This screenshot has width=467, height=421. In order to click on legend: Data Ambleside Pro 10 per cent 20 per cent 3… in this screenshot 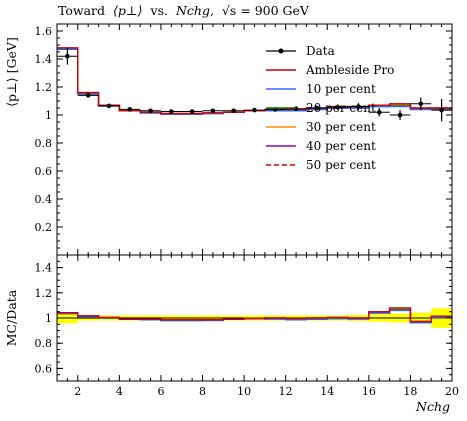, I will do `click(330, 108)`.